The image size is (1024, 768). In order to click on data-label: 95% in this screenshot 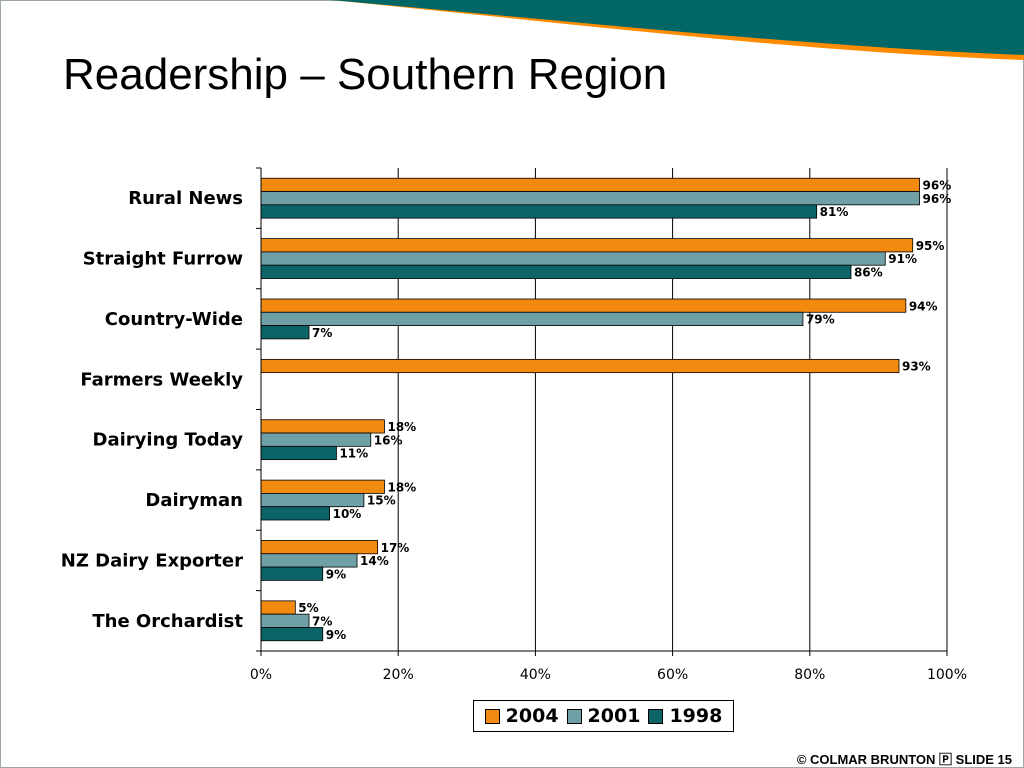, I will do `click(930, 246)`.